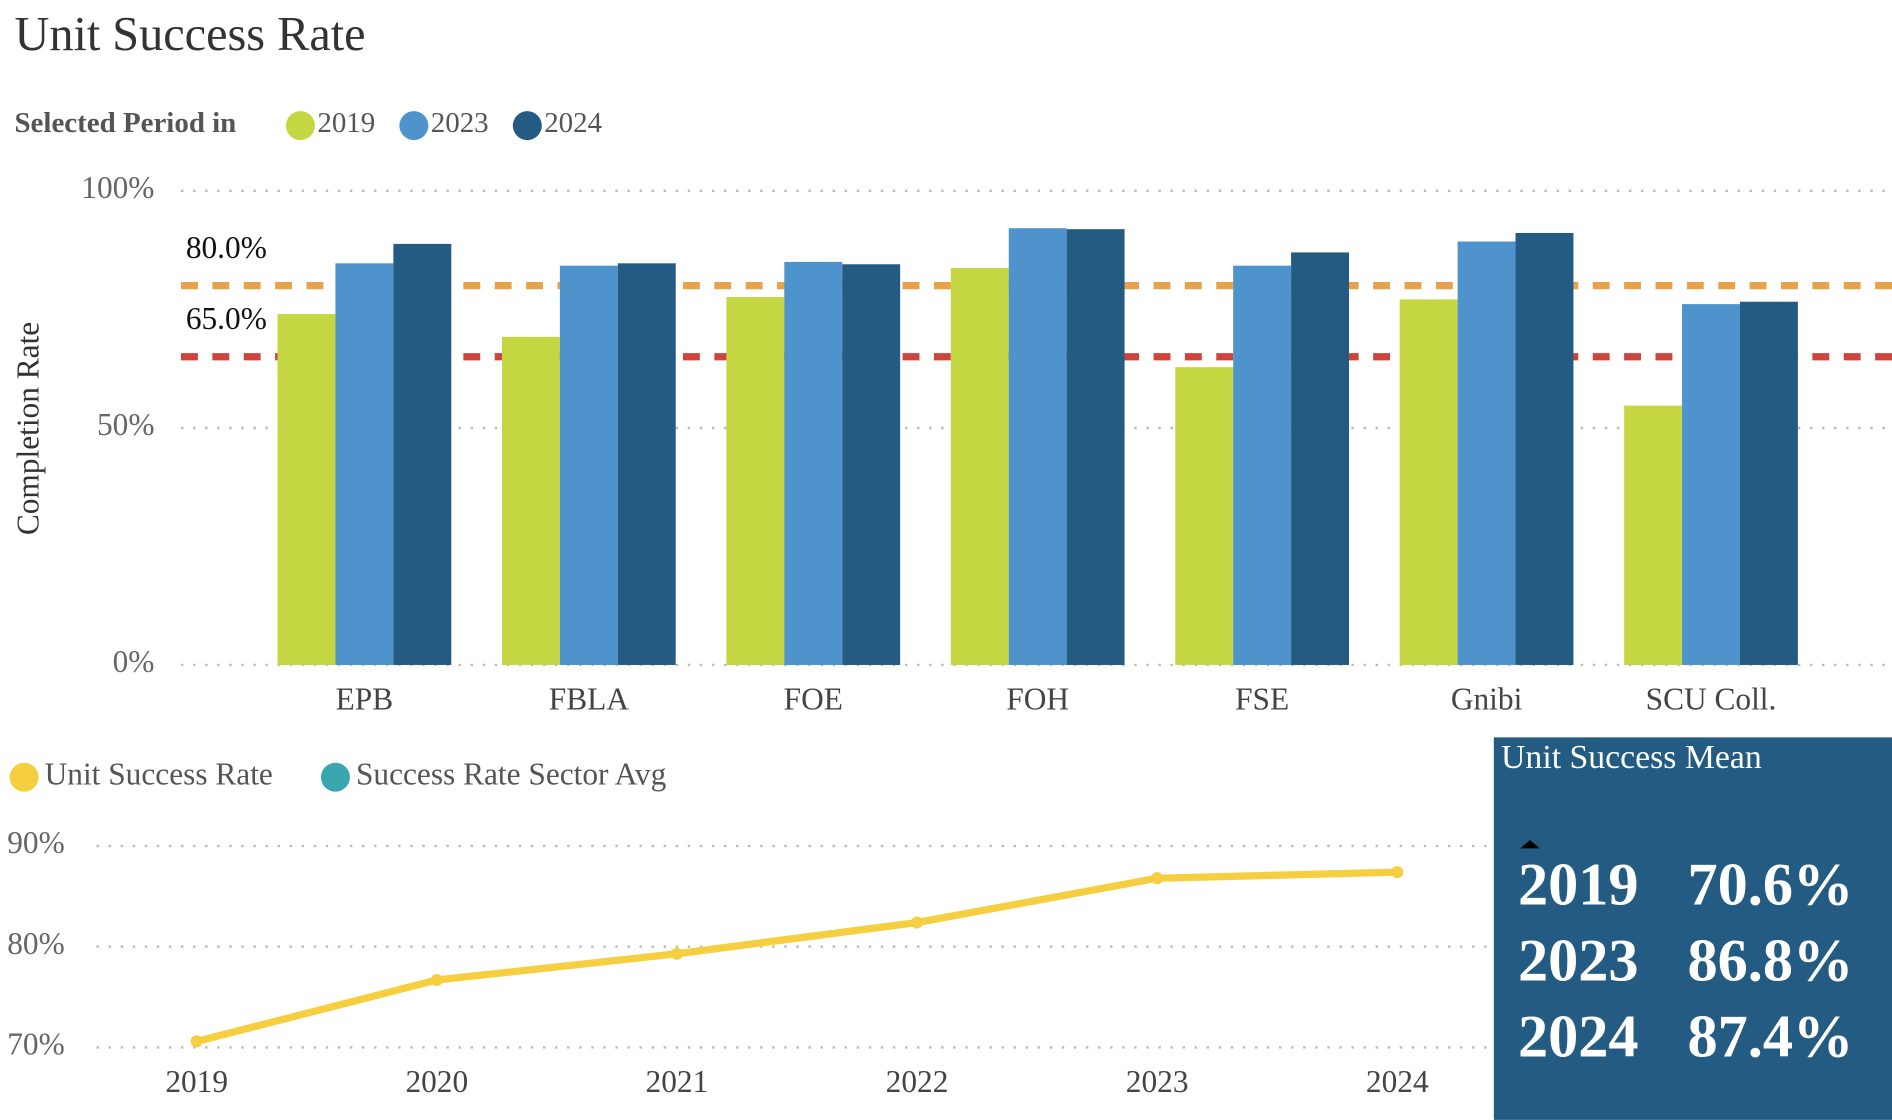  What do you see at coordinates (1578, 884) in the screenshot?
I see `kpi-year: 2019` at bounding box center [1578, 884].